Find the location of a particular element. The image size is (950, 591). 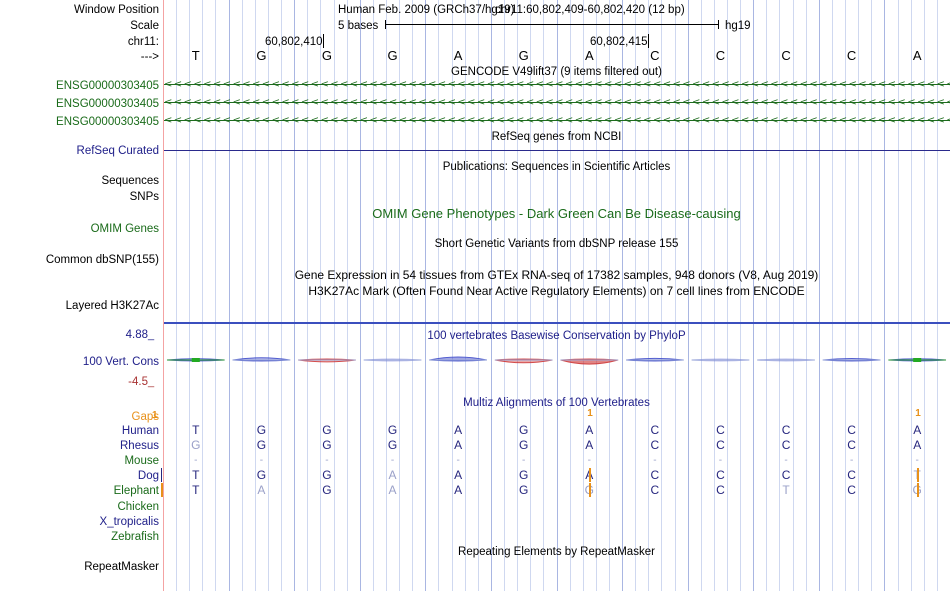

gencode-row-label-1: ENSG00000303405 is located at coordinates (107, 86).